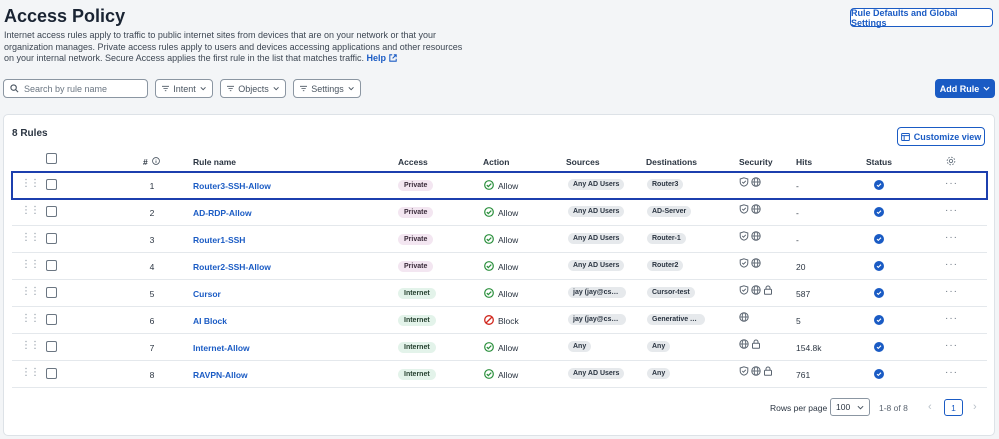  Describe the element at coordinates (220, 375) in the screenshot. I see `rule-name-link: RAVPN-Allow` at that location.